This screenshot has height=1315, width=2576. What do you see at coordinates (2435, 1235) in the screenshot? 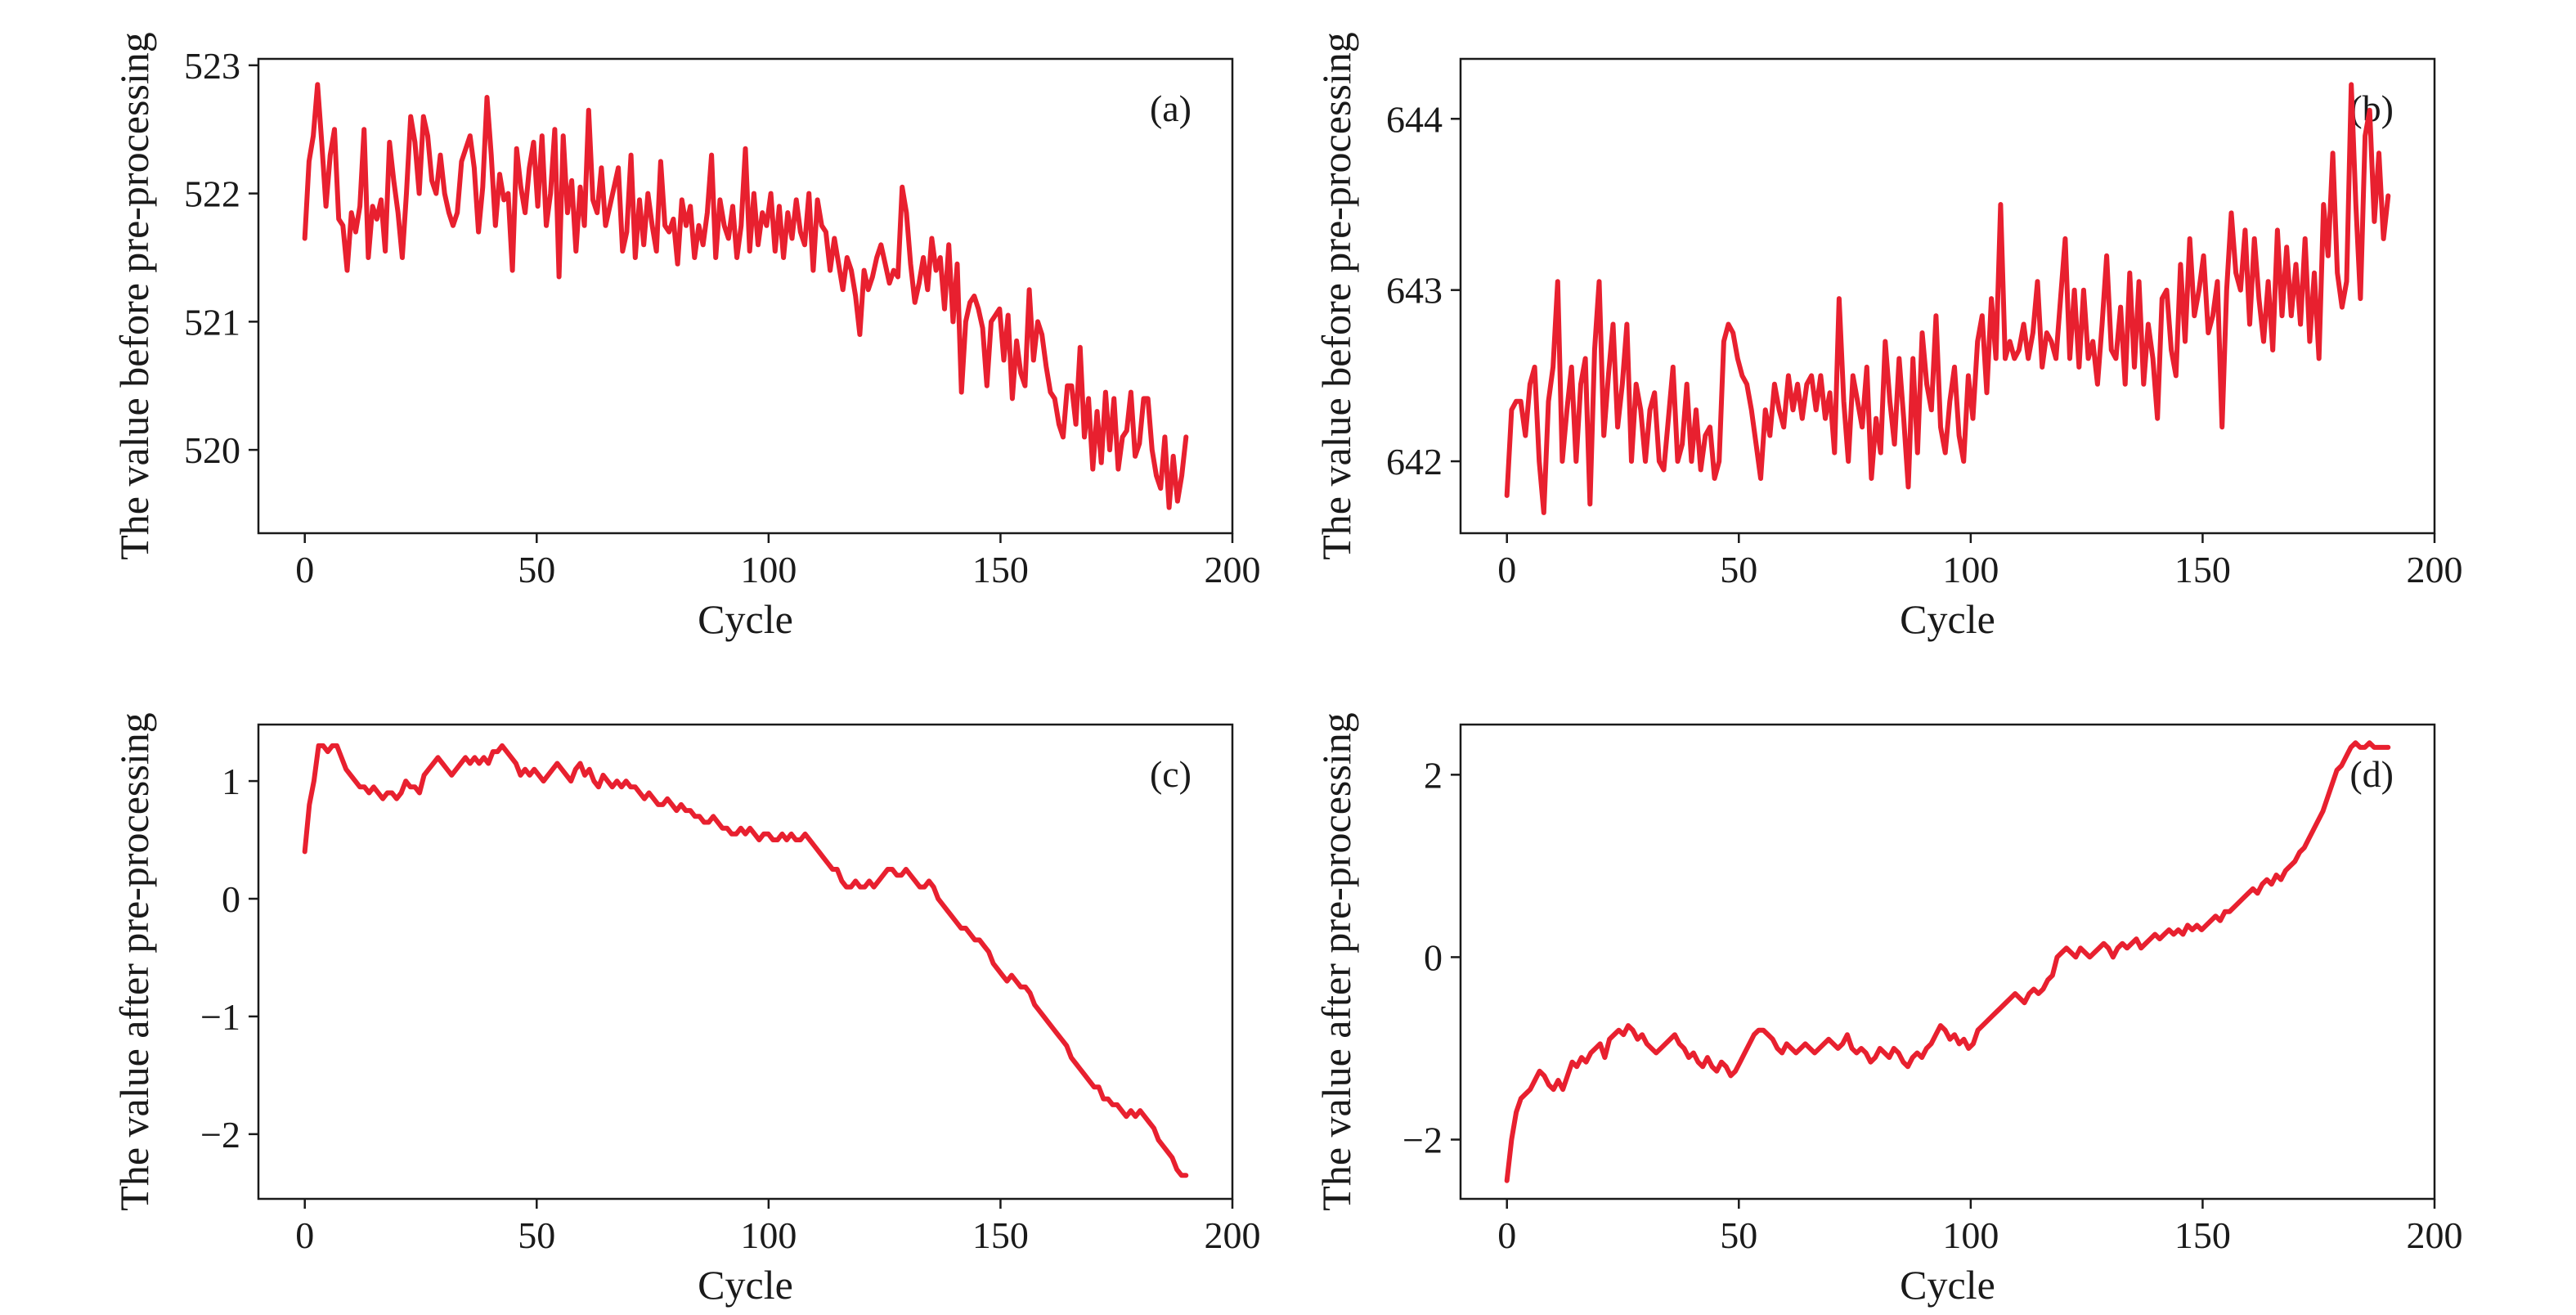
I see `x-tick-label-d: 200` at bounding box center [2435, 1235].